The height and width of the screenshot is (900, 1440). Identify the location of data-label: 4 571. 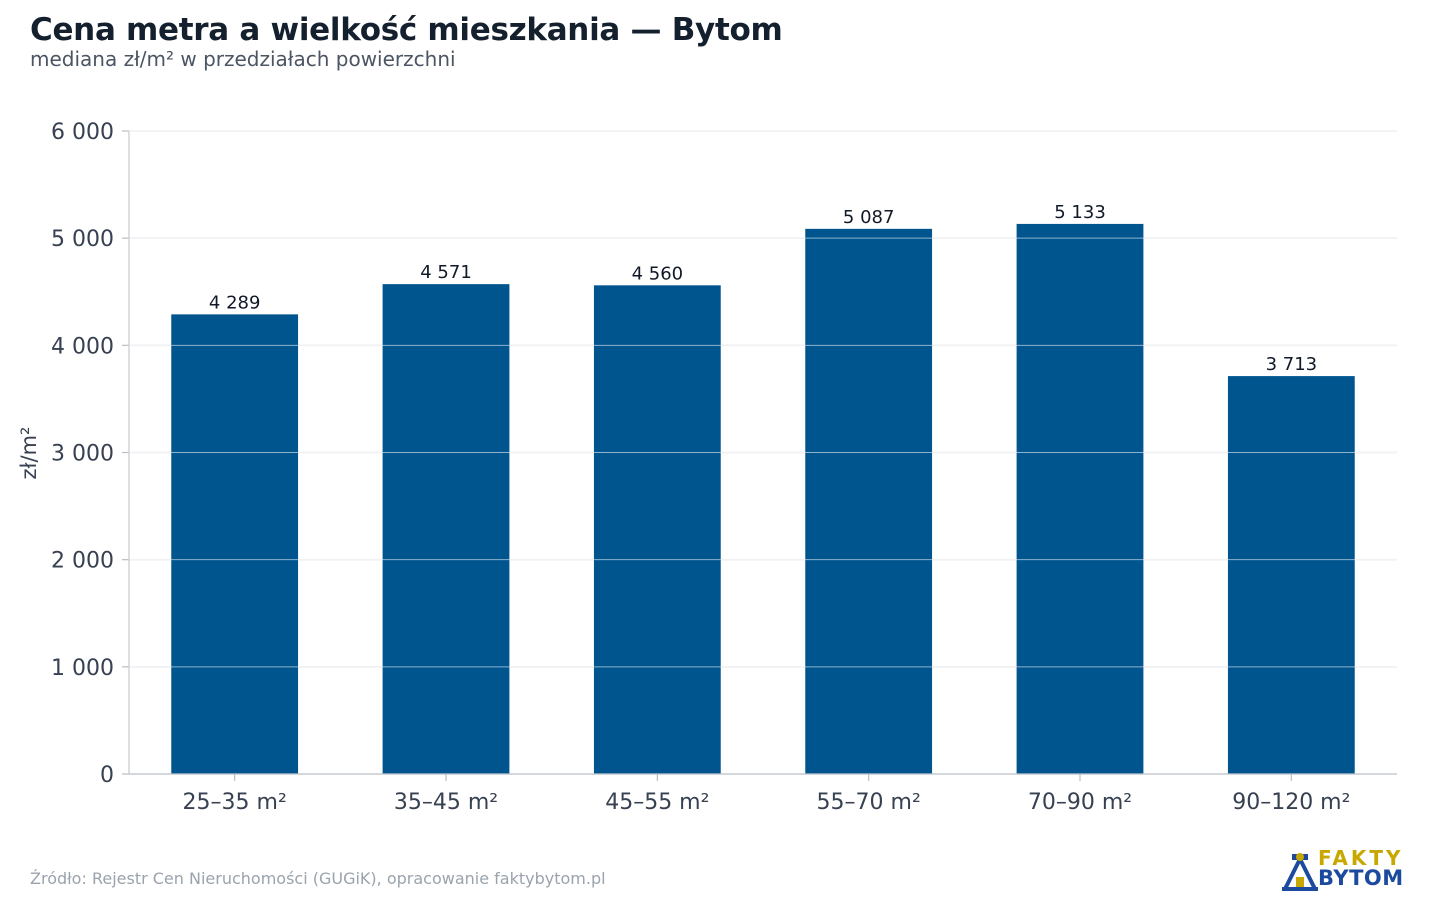
(446, 272).